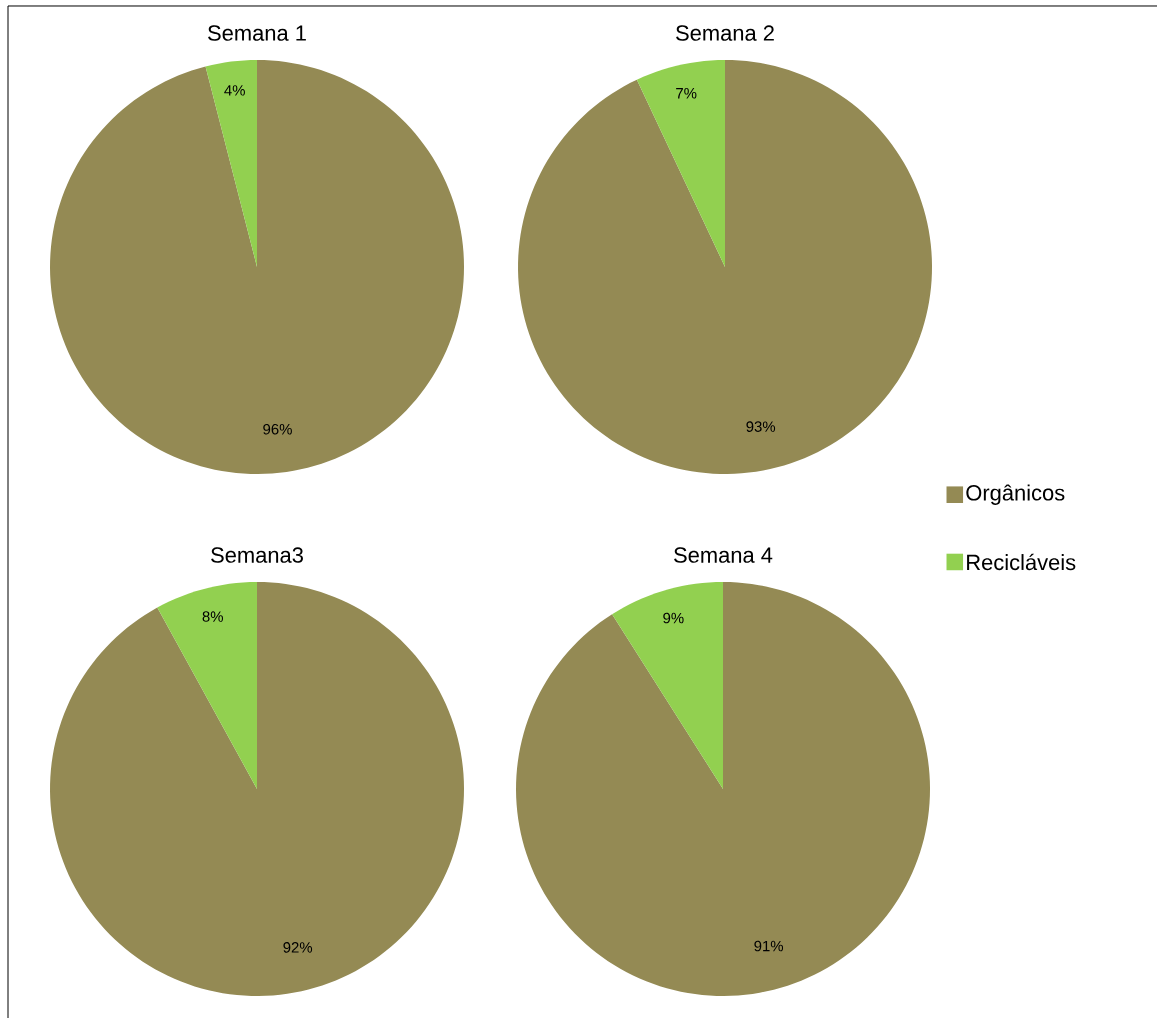  What do you see at coordinates (1021, 562) in the screenshot?
I see `legend-label: Recicláveis` at bounding box center [1021, 562].